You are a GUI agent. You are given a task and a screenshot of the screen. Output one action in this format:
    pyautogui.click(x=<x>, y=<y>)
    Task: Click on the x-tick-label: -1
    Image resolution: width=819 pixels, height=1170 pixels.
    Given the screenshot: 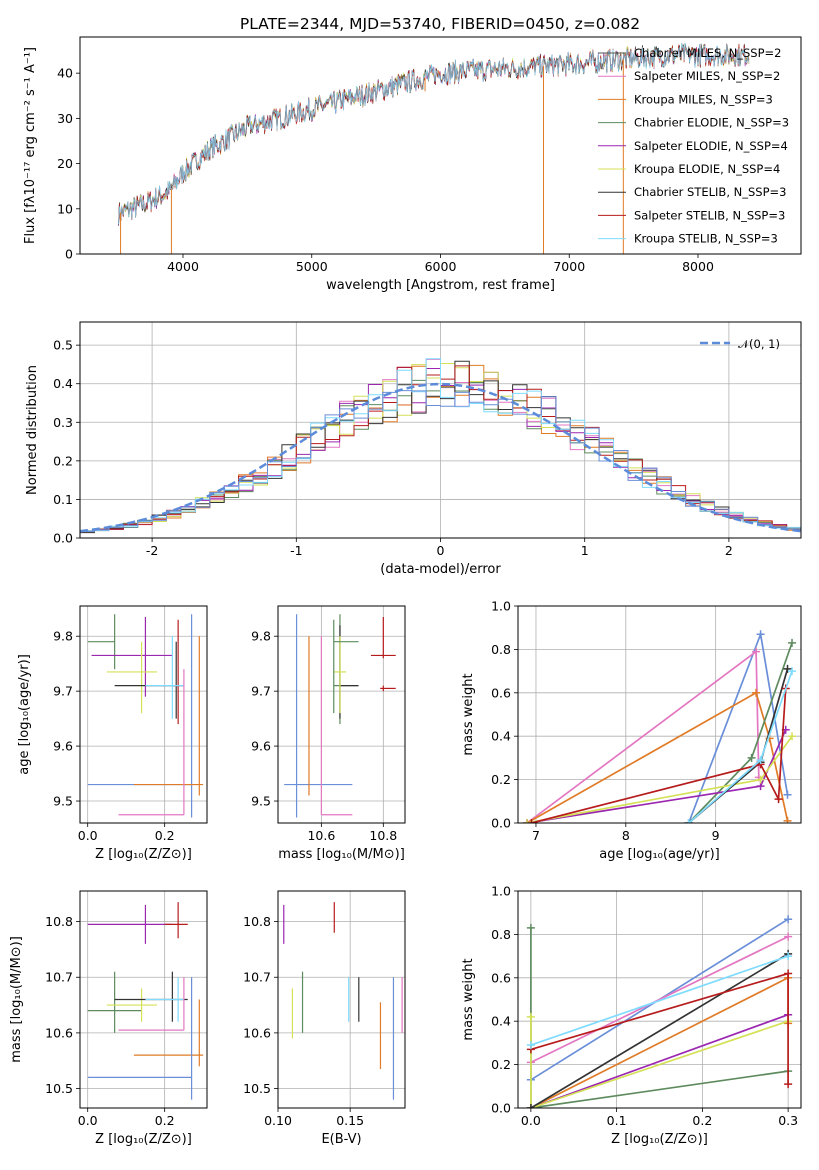 What is the action you would take?
    pyautogui.click(x=296, y=550)
    